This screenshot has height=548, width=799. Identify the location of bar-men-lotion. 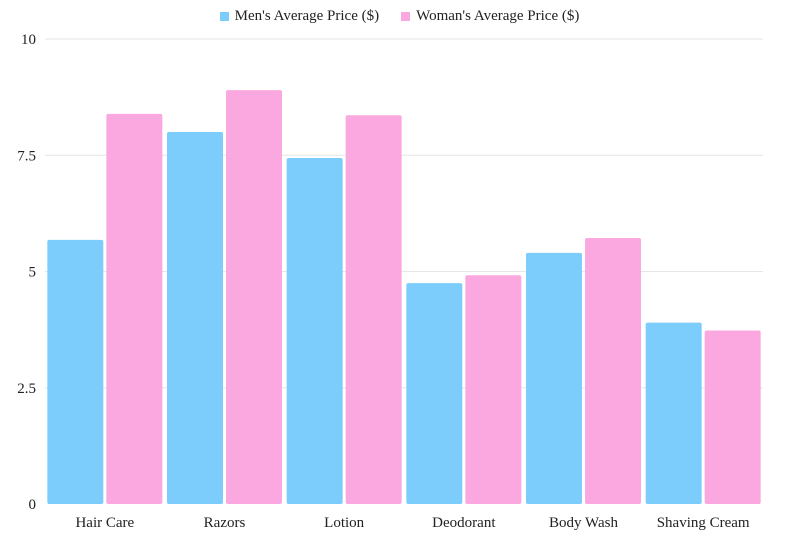
(314, 331).